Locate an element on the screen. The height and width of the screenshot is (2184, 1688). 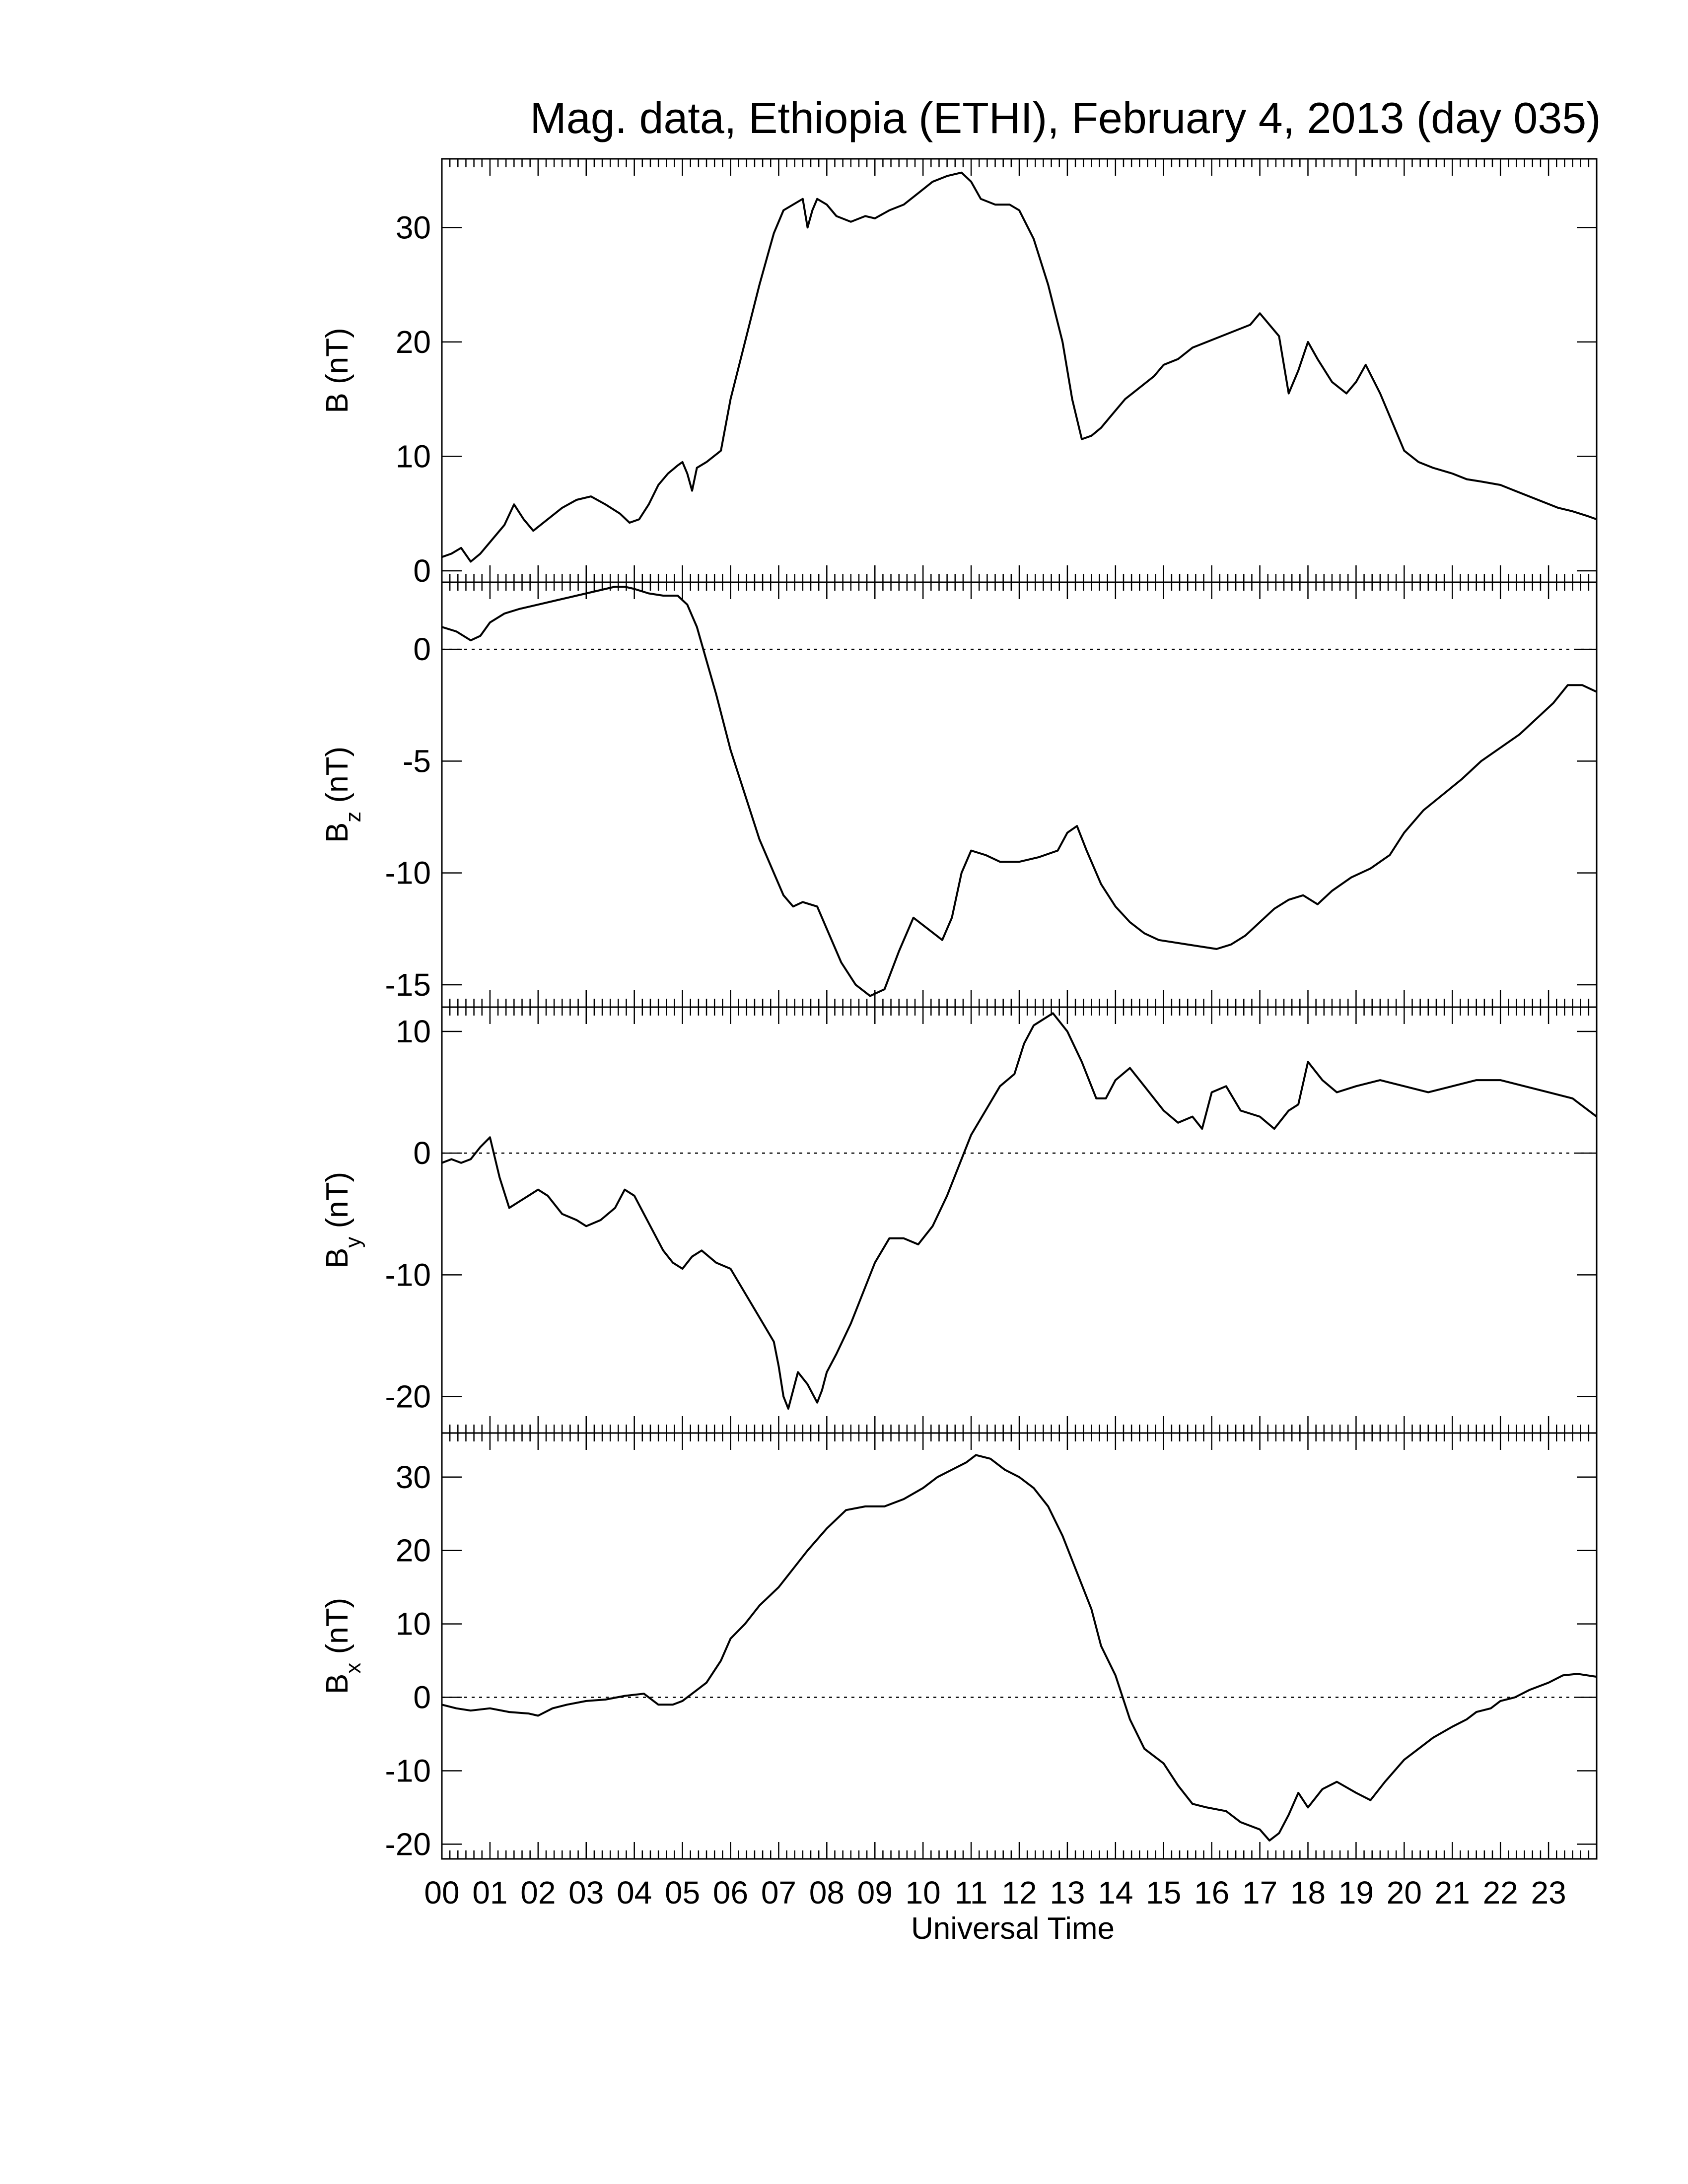
x-tick-label: 14 is located at coordinates (1115, 1893).